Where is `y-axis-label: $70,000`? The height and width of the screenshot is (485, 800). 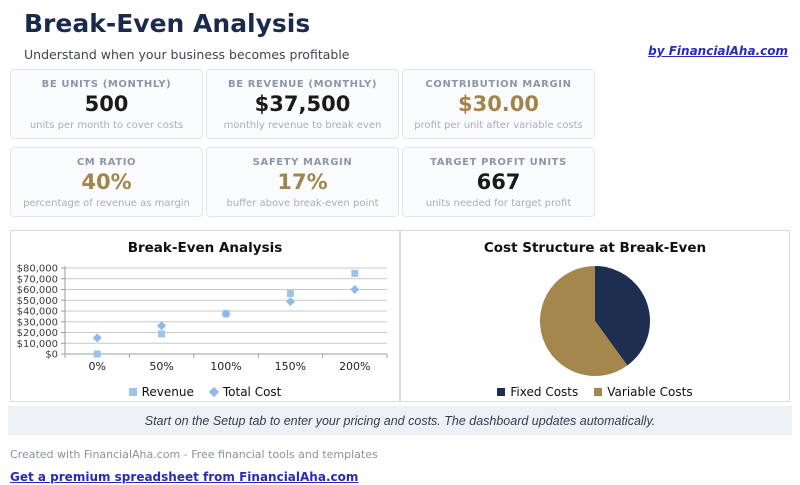
y-axis-label: $70,000 is located at coordinates (37, 280).